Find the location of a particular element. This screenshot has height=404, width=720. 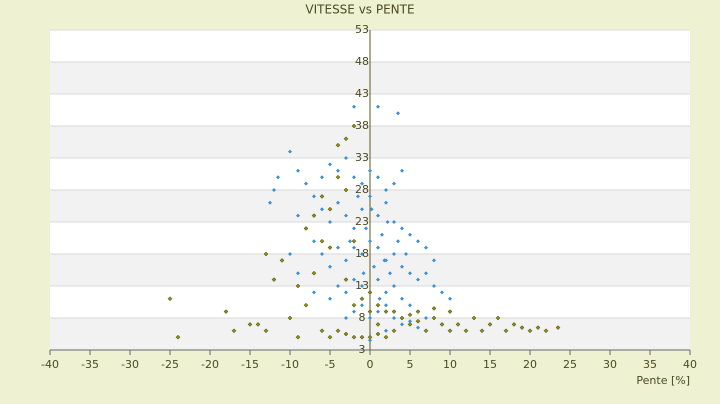

y-tick-label: 48 is located at coordinates (362, 61).